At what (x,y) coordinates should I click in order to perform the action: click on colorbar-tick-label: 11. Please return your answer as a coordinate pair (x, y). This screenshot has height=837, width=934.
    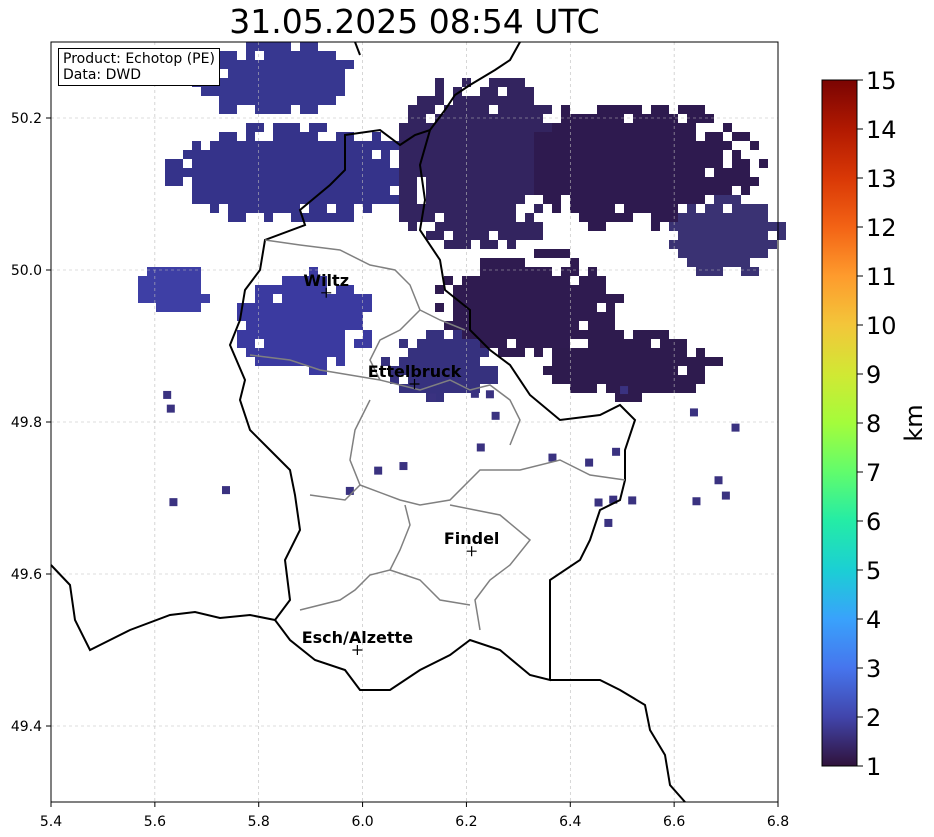
    Looking at the image, I should click on (881, 277).